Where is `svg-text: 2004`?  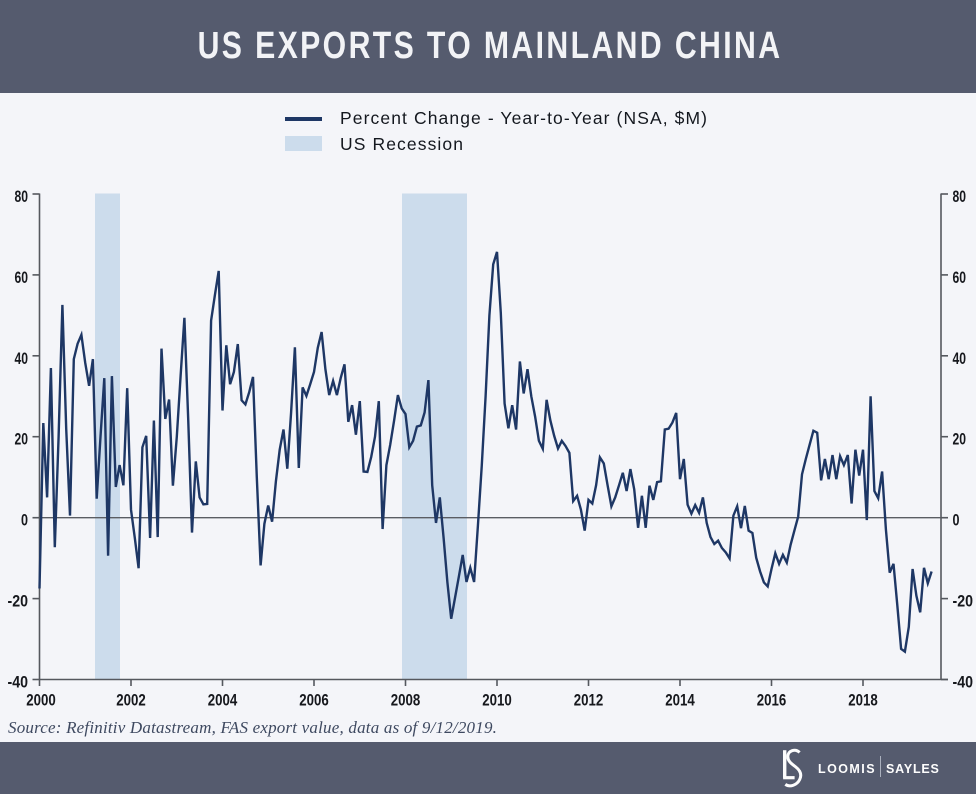
svg-text: 2004 is located at coordinates (223, 701).